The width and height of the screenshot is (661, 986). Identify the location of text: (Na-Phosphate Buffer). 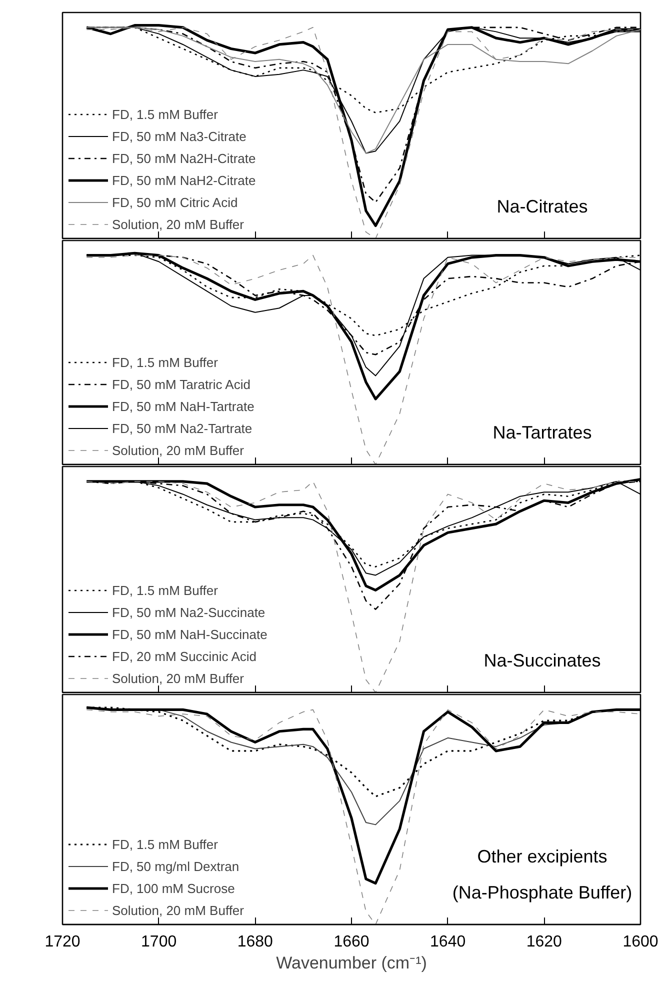
(542, 892).